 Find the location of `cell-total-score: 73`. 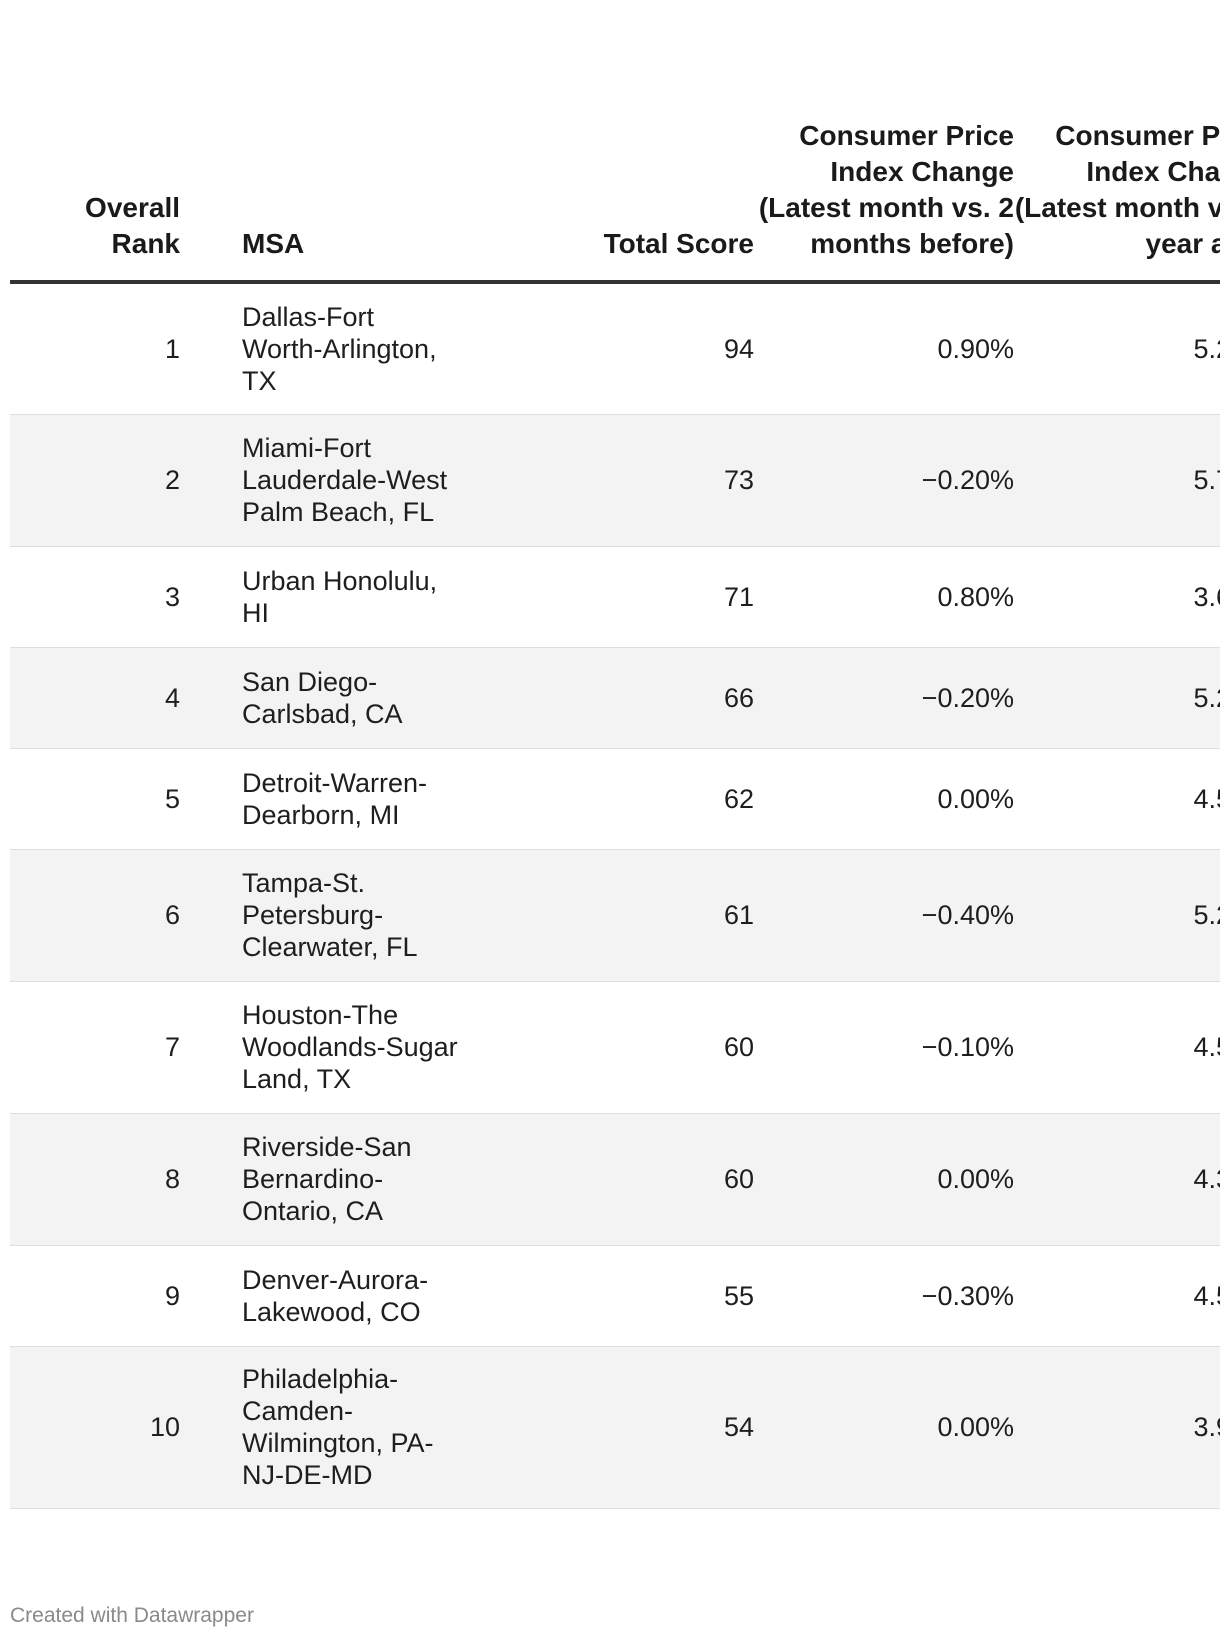

cell-total-score: 73 is located at coordinates (637, 480).